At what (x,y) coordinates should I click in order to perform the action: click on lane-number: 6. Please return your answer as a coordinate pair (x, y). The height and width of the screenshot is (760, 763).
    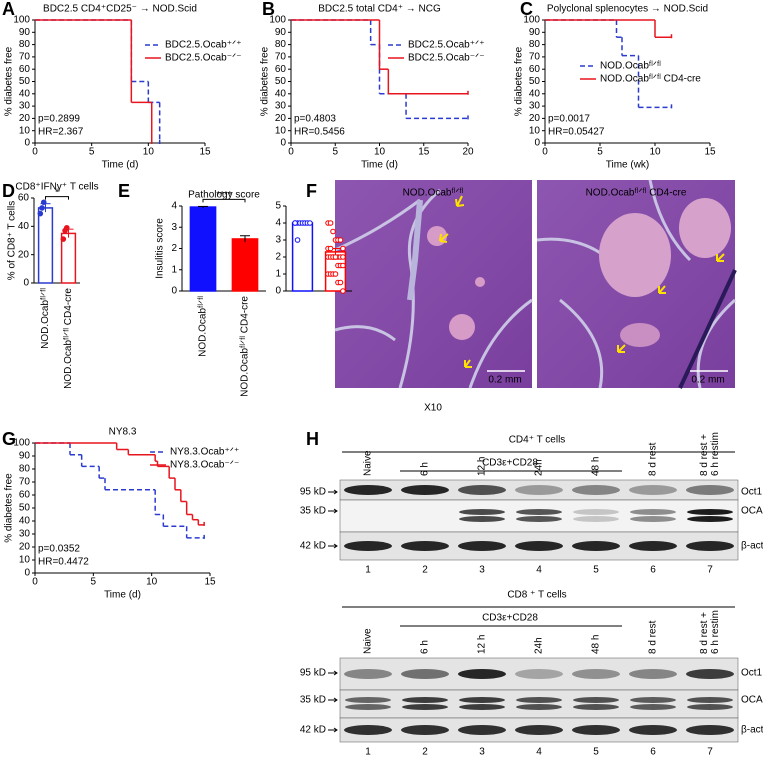
    Looking at the image, I should click on (653, 570).